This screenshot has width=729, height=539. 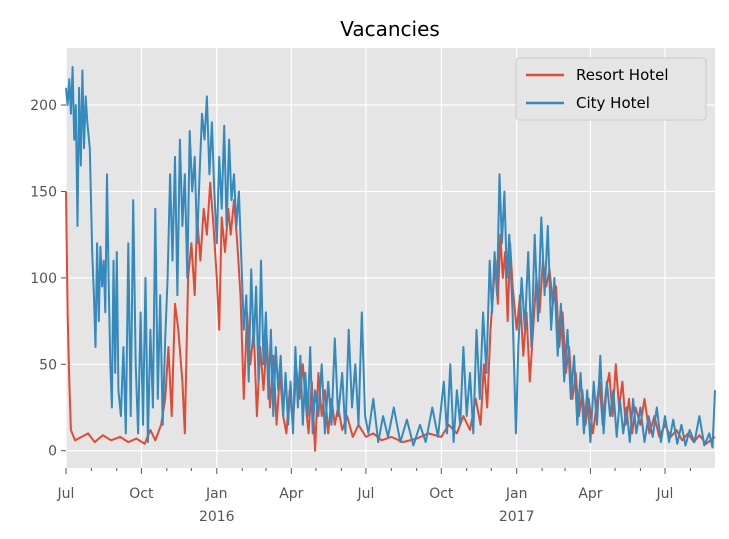 What do you see at coordinates (48, 365) in the screenshot?
I see `y-tick-label: 50` at bounding box center [48, 365].